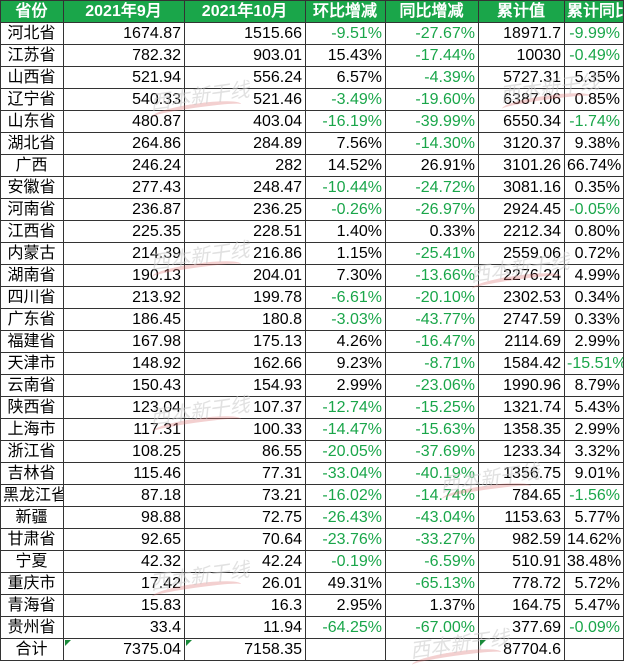  I want to click on cumulative-cell: 2302.53, so click(521, 297).